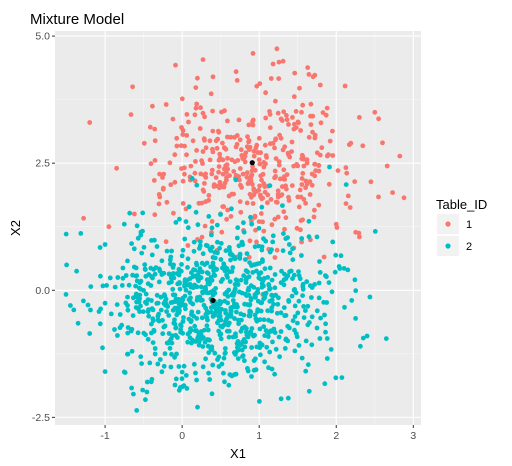 This screenshot has width=512, height=466. What do you see at coordinates (41, 418) in the screenshot?
I see `y-tick-label: -2.5` at bounding box center [41, 418].